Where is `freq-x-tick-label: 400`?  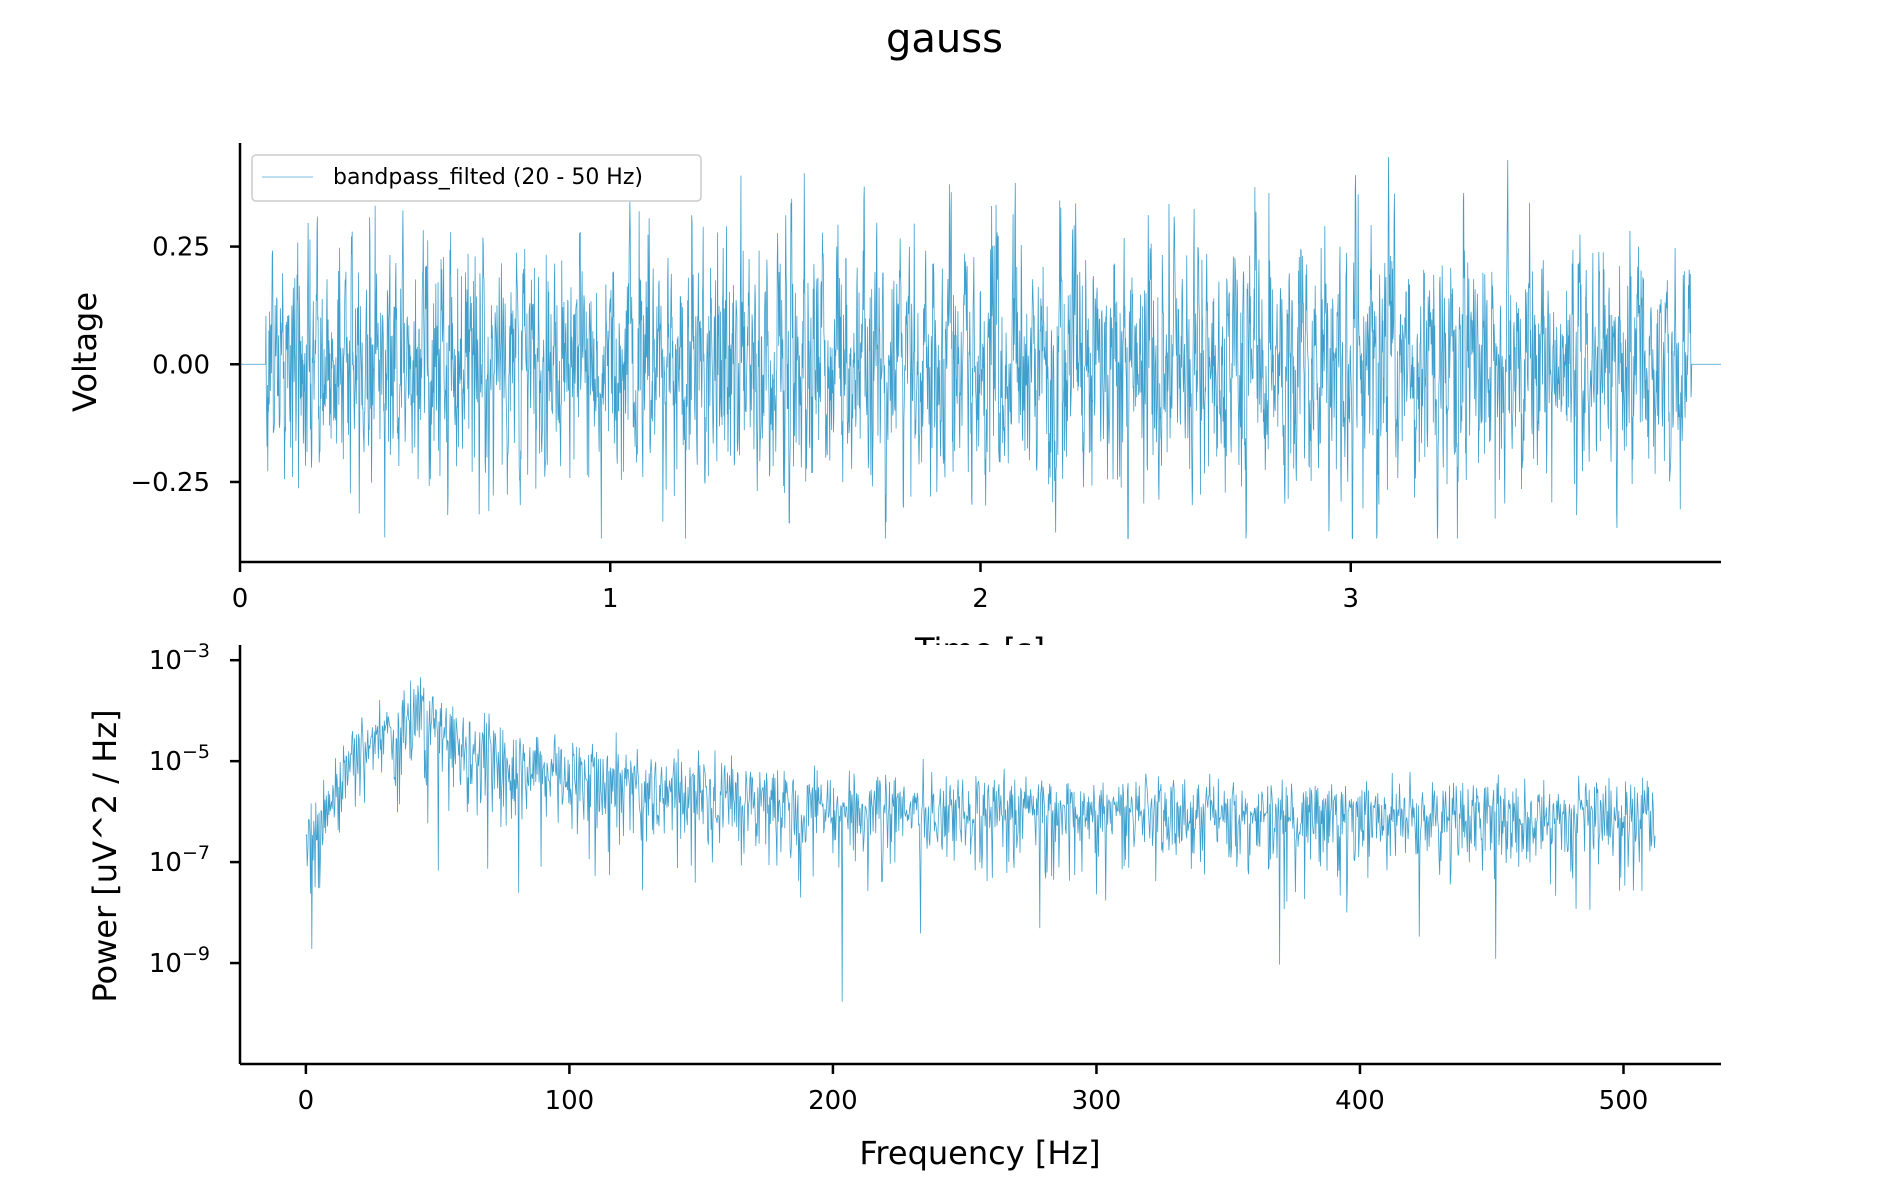 freq-x-tick-label: 400 is located at coordinates (1360, 1101).